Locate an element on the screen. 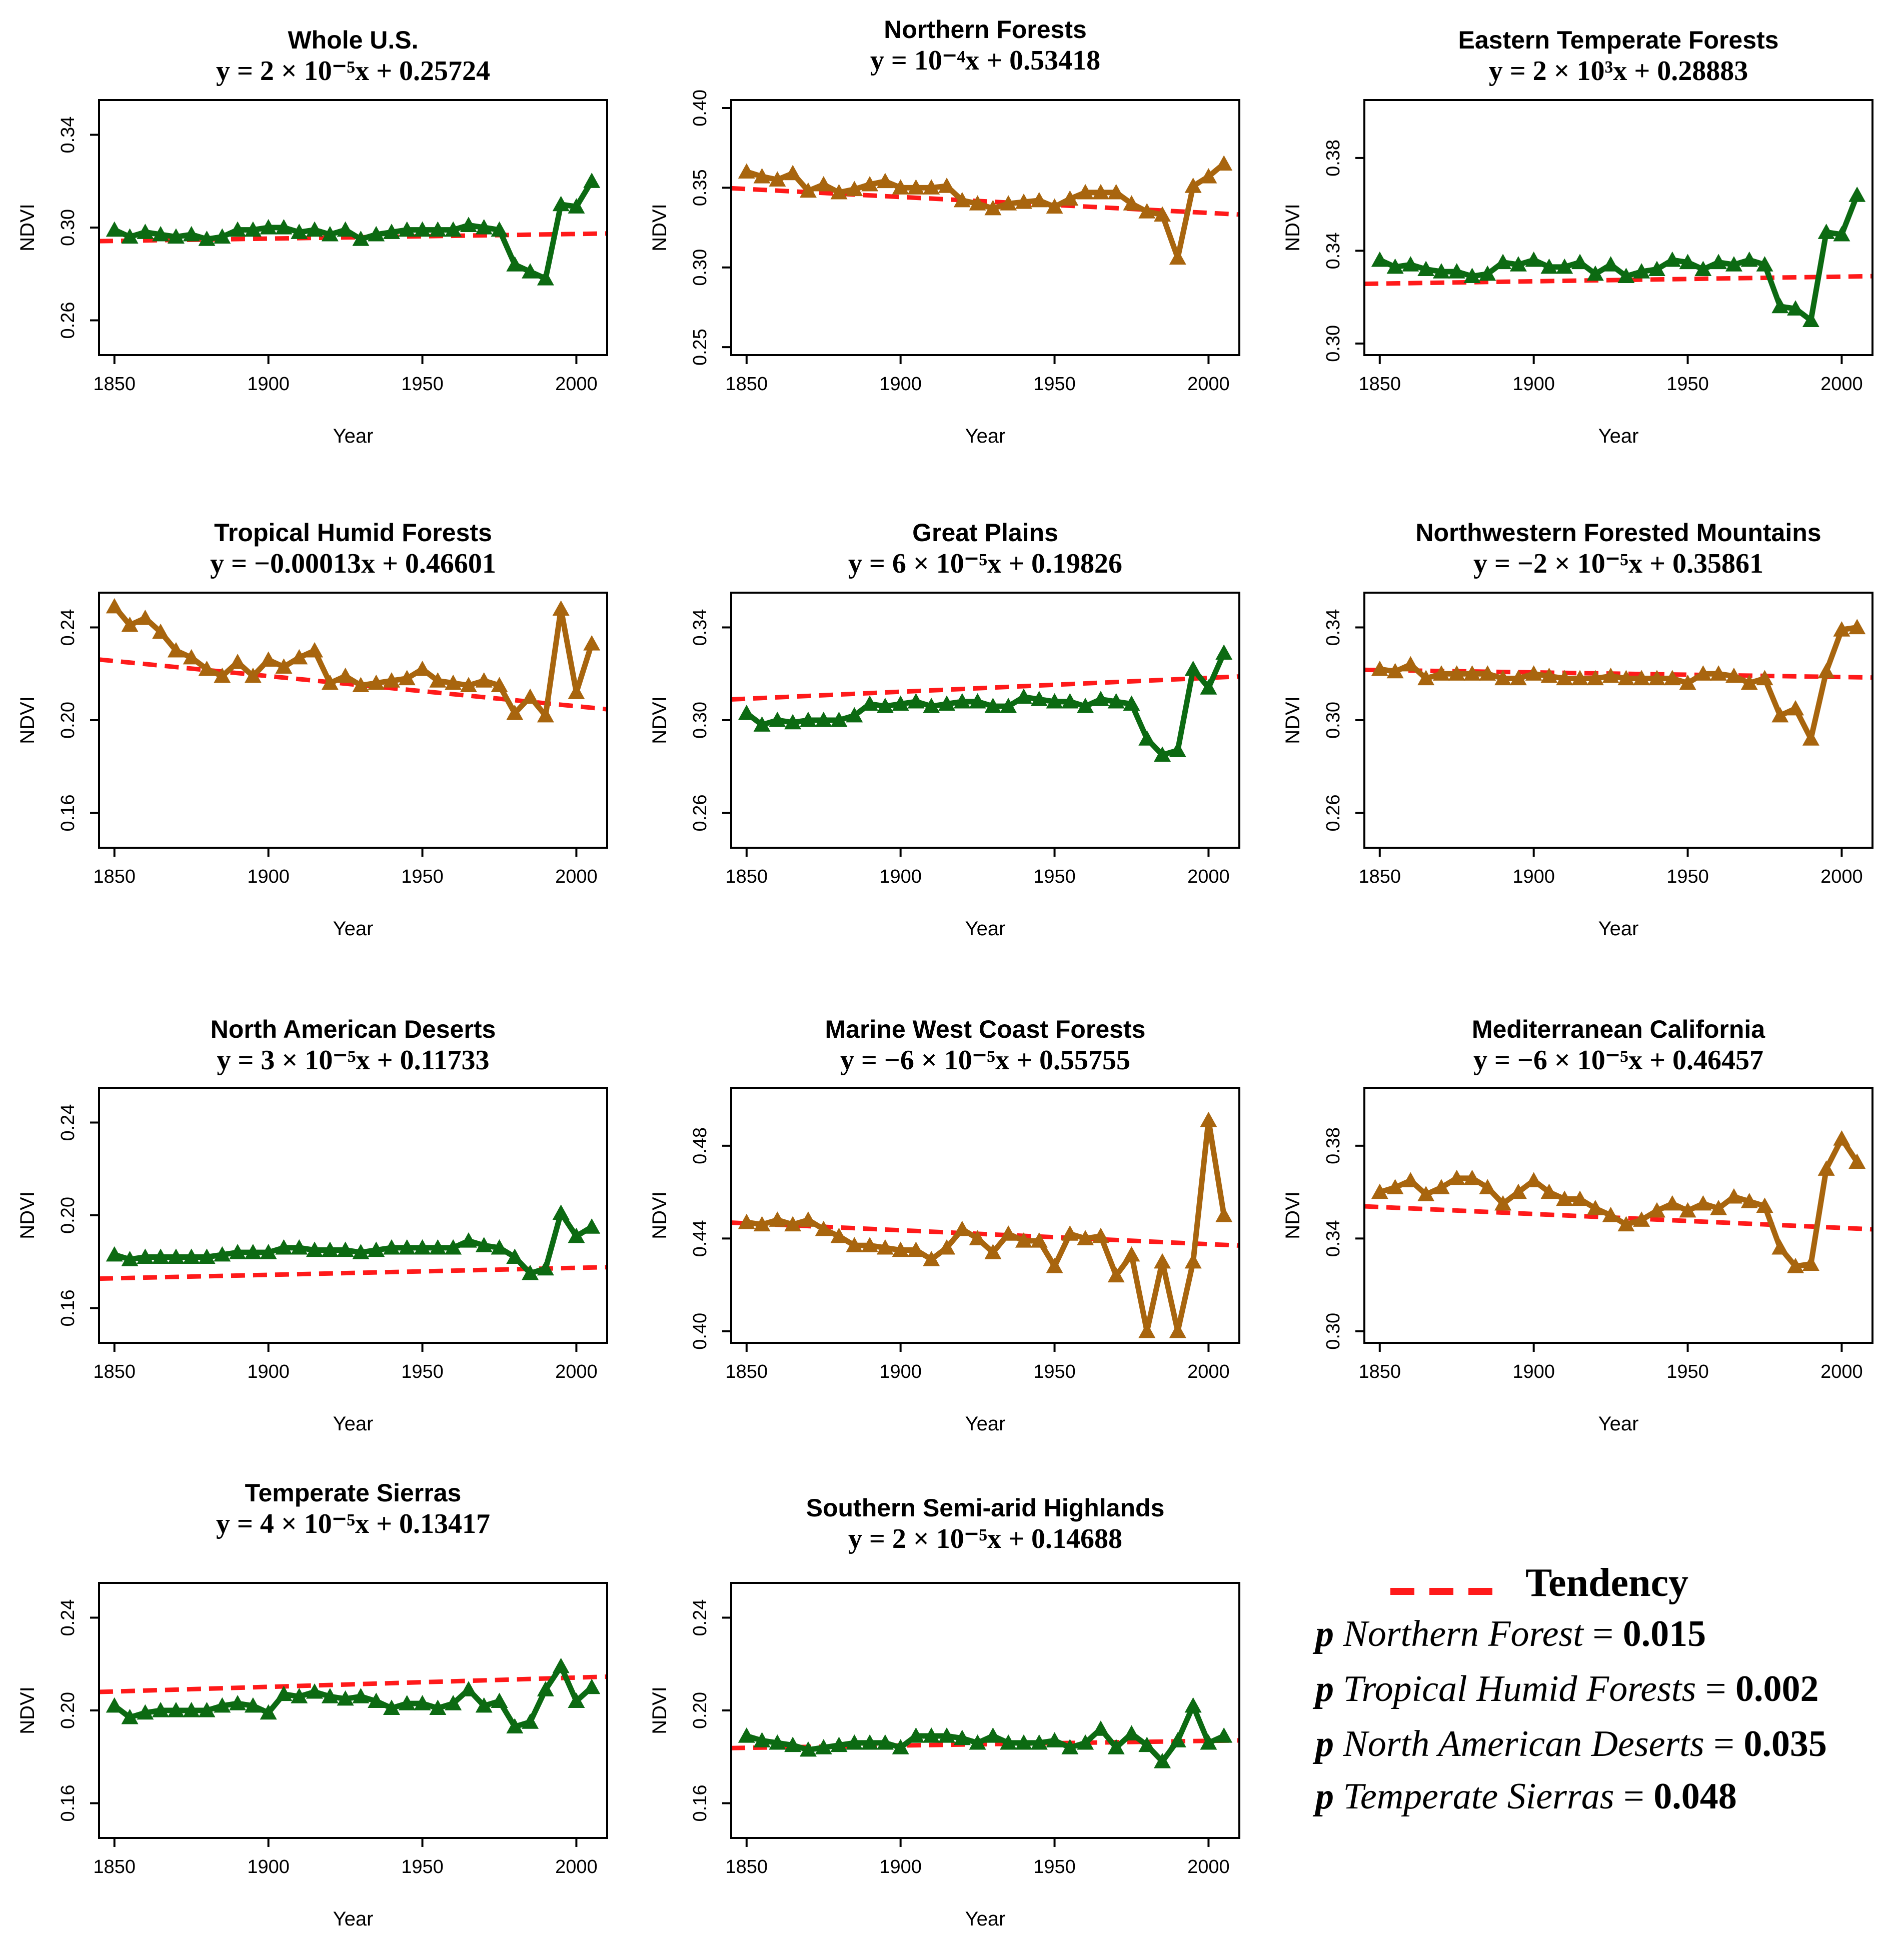  legend-name: Temperate Sierras is located at coordinates (1478, 1796).